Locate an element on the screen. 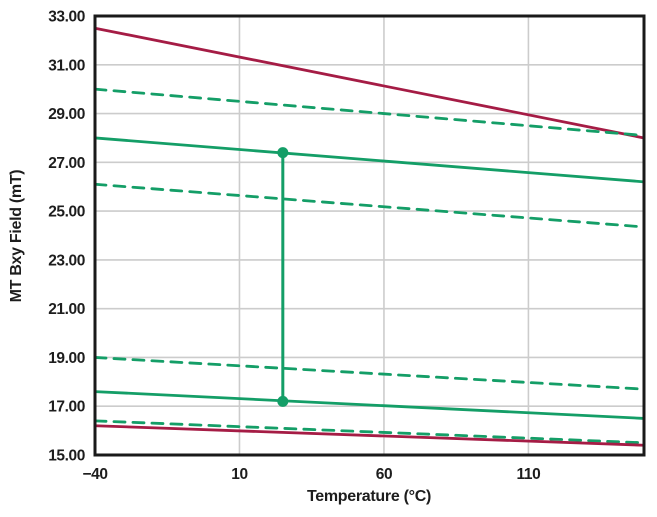 The width and height of the screenshot is (657, 517). y-tick-label: 29.00 is located at coordinates (66, 114).